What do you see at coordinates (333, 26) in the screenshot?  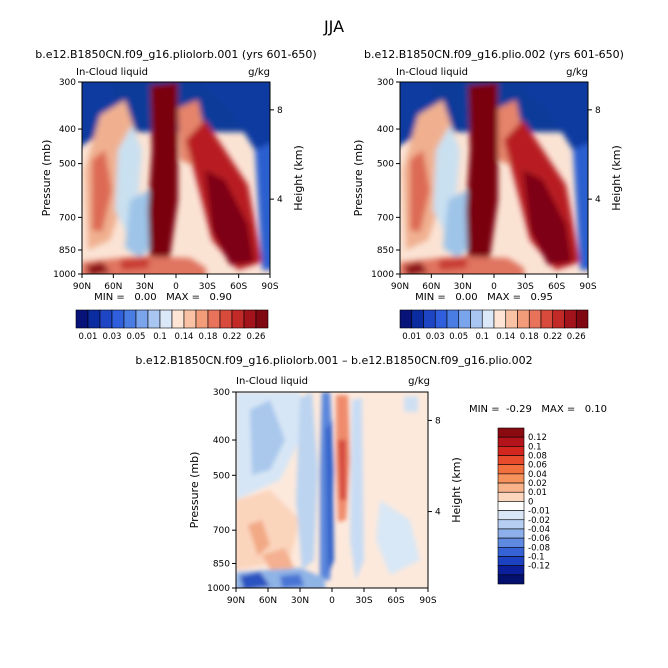 I see `figure-title: JJA` at bounding box center [333, 26].